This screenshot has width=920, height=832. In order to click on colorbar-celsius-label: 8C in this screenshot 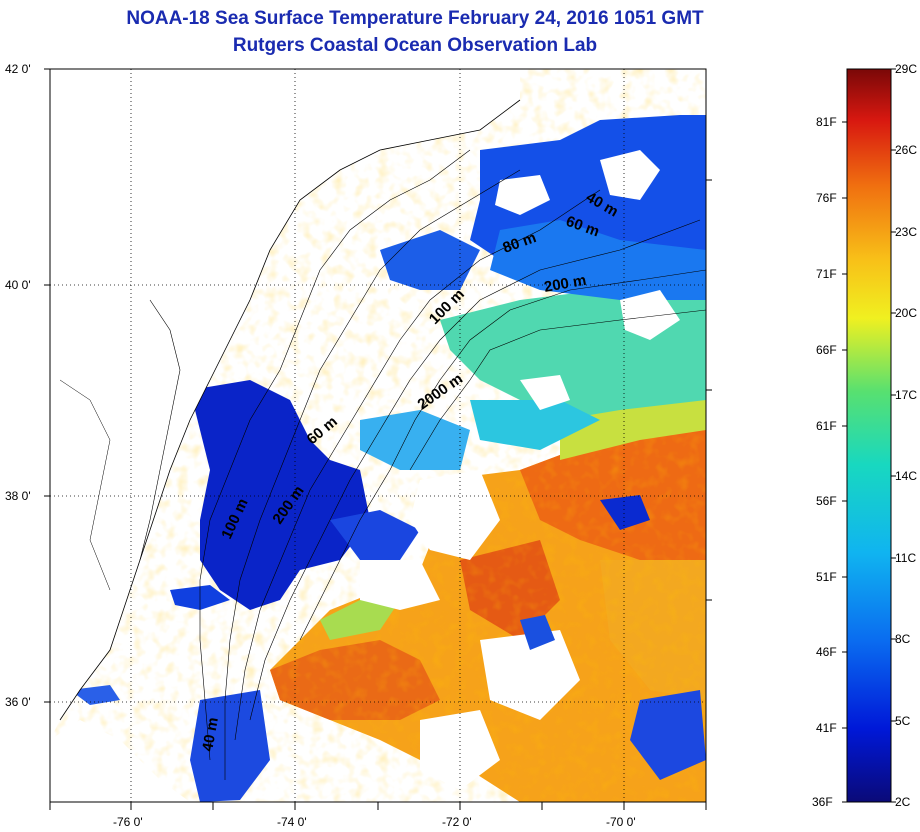, I will do `click(903, 639)`.